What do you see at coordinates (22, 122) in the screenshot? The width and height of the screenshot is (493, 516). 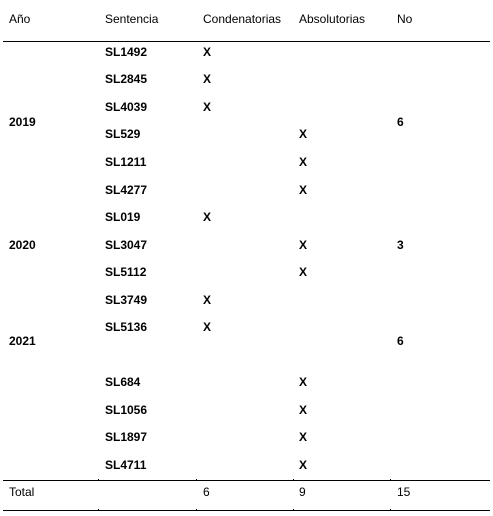 I see `year-cell: 2019` at bounding box center [22, 122].